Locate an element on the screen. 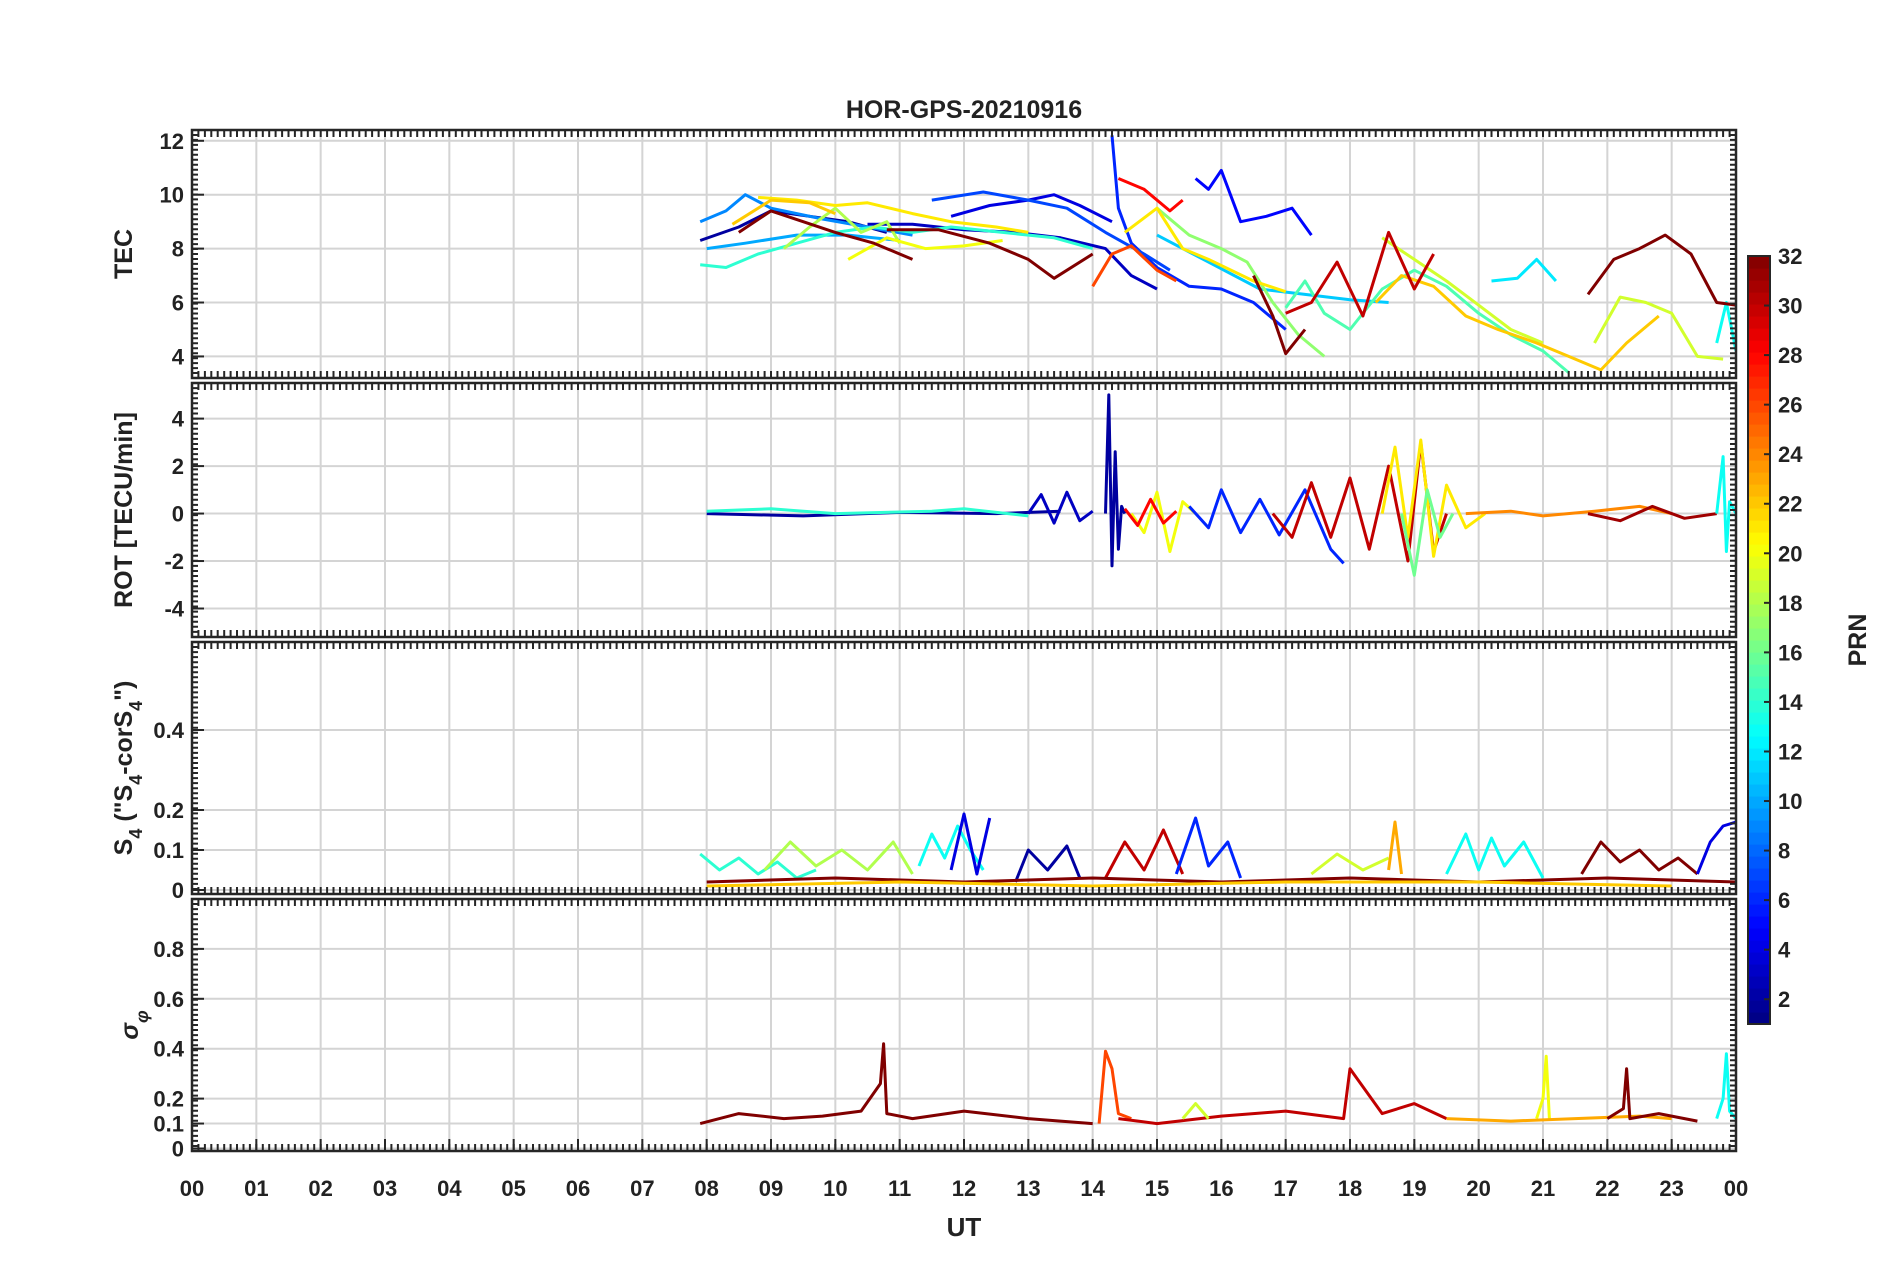 The image size is (1902, 1272). x-tick-label: 21 is located at coordinates (1543, 1188).